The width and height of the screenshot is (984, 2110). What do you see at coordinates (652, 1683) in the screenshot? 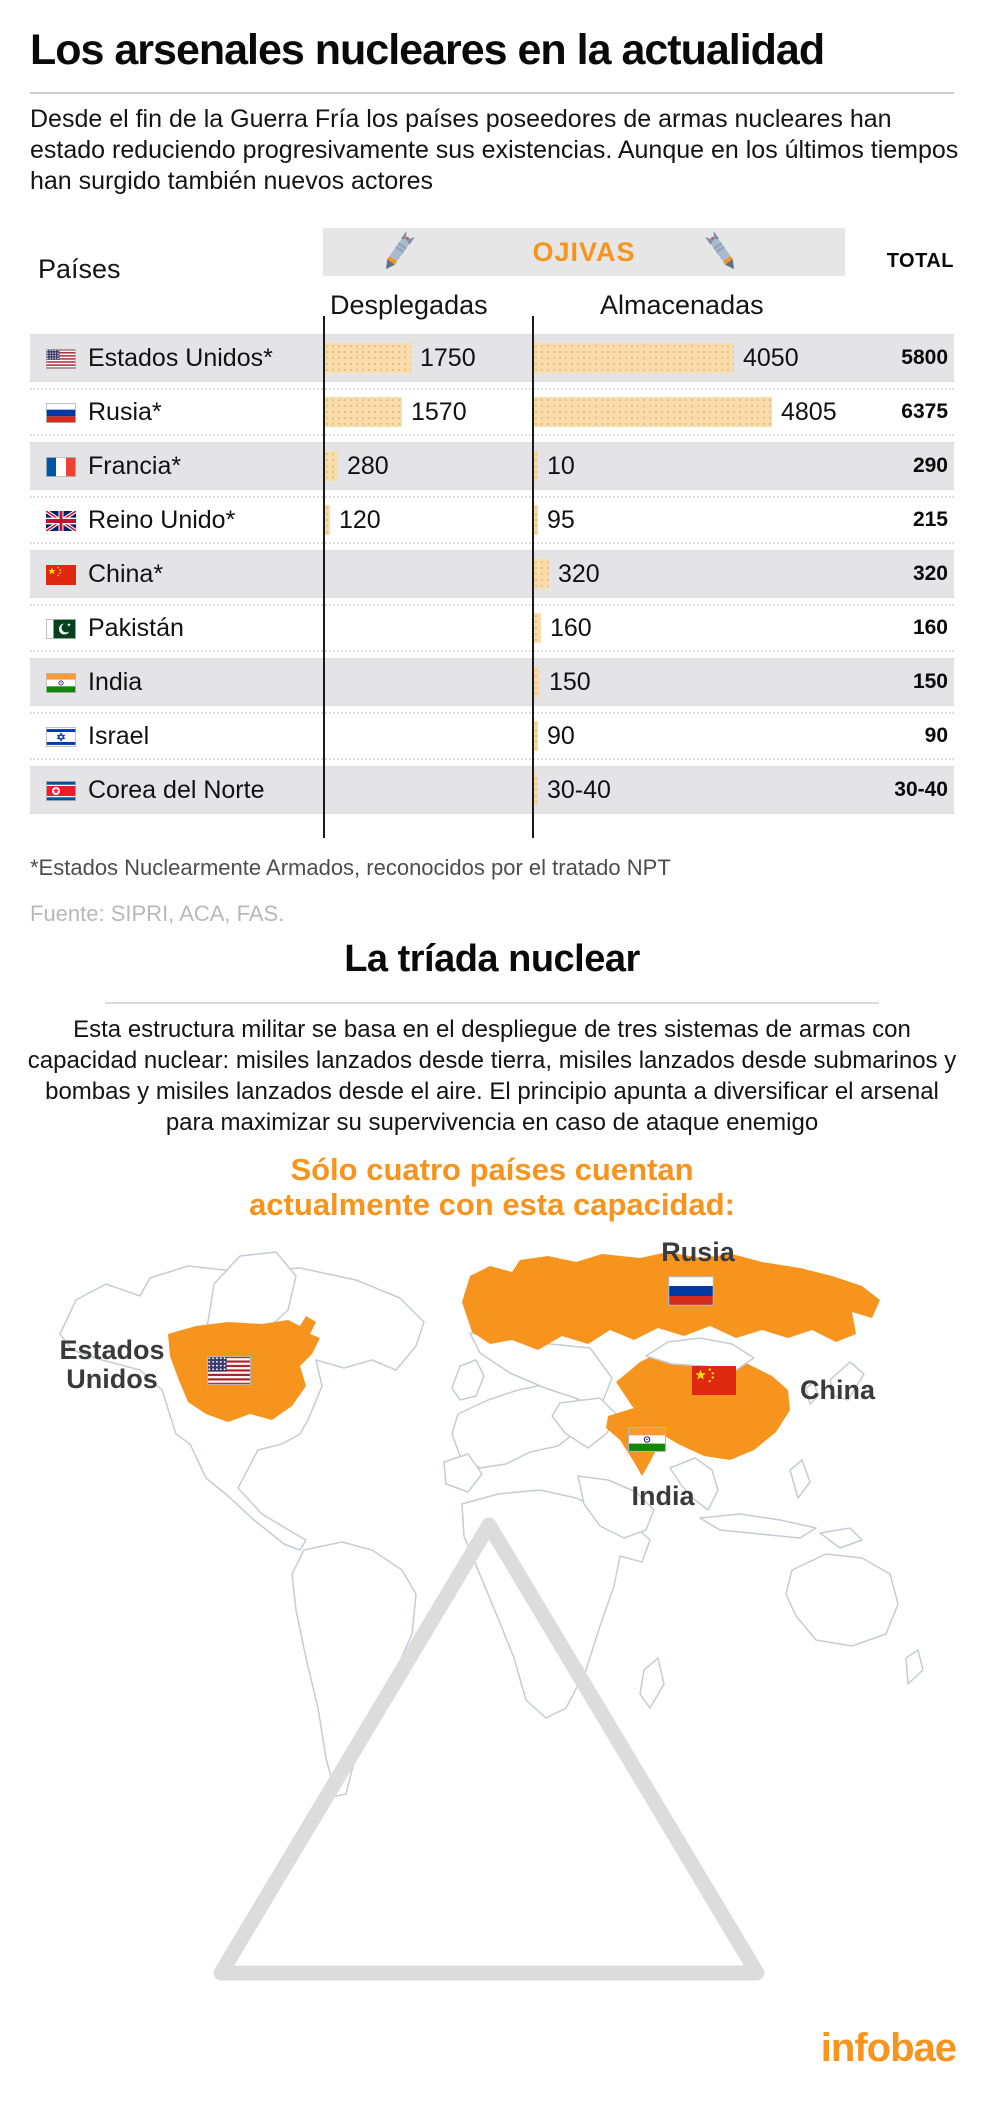
I see `map-madagascar` at bounding box center [652, 1683].